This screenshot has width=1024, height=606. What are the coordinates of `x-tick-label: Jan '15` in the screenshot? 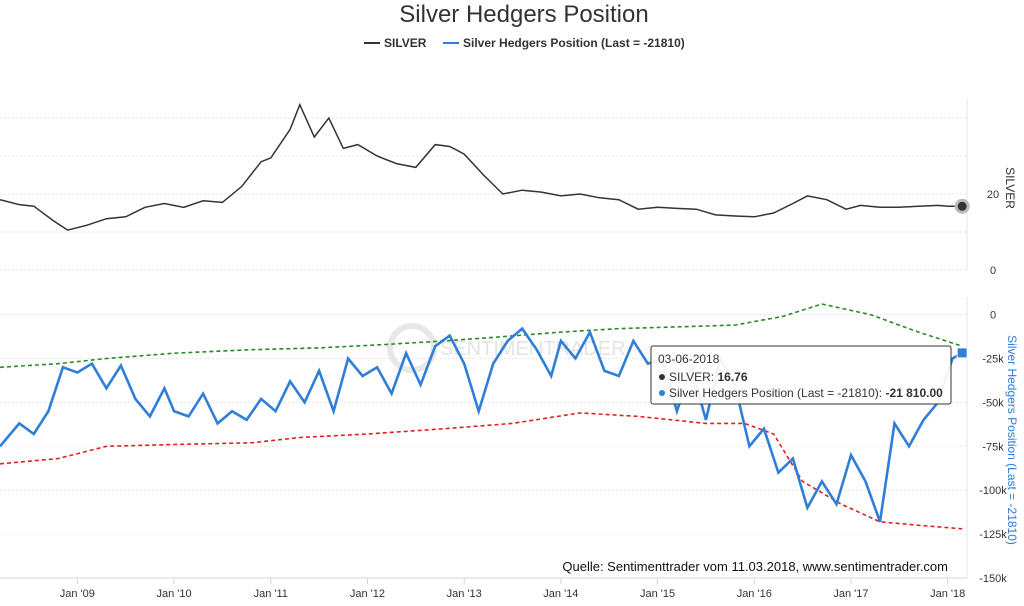 It's located at (657, 594).